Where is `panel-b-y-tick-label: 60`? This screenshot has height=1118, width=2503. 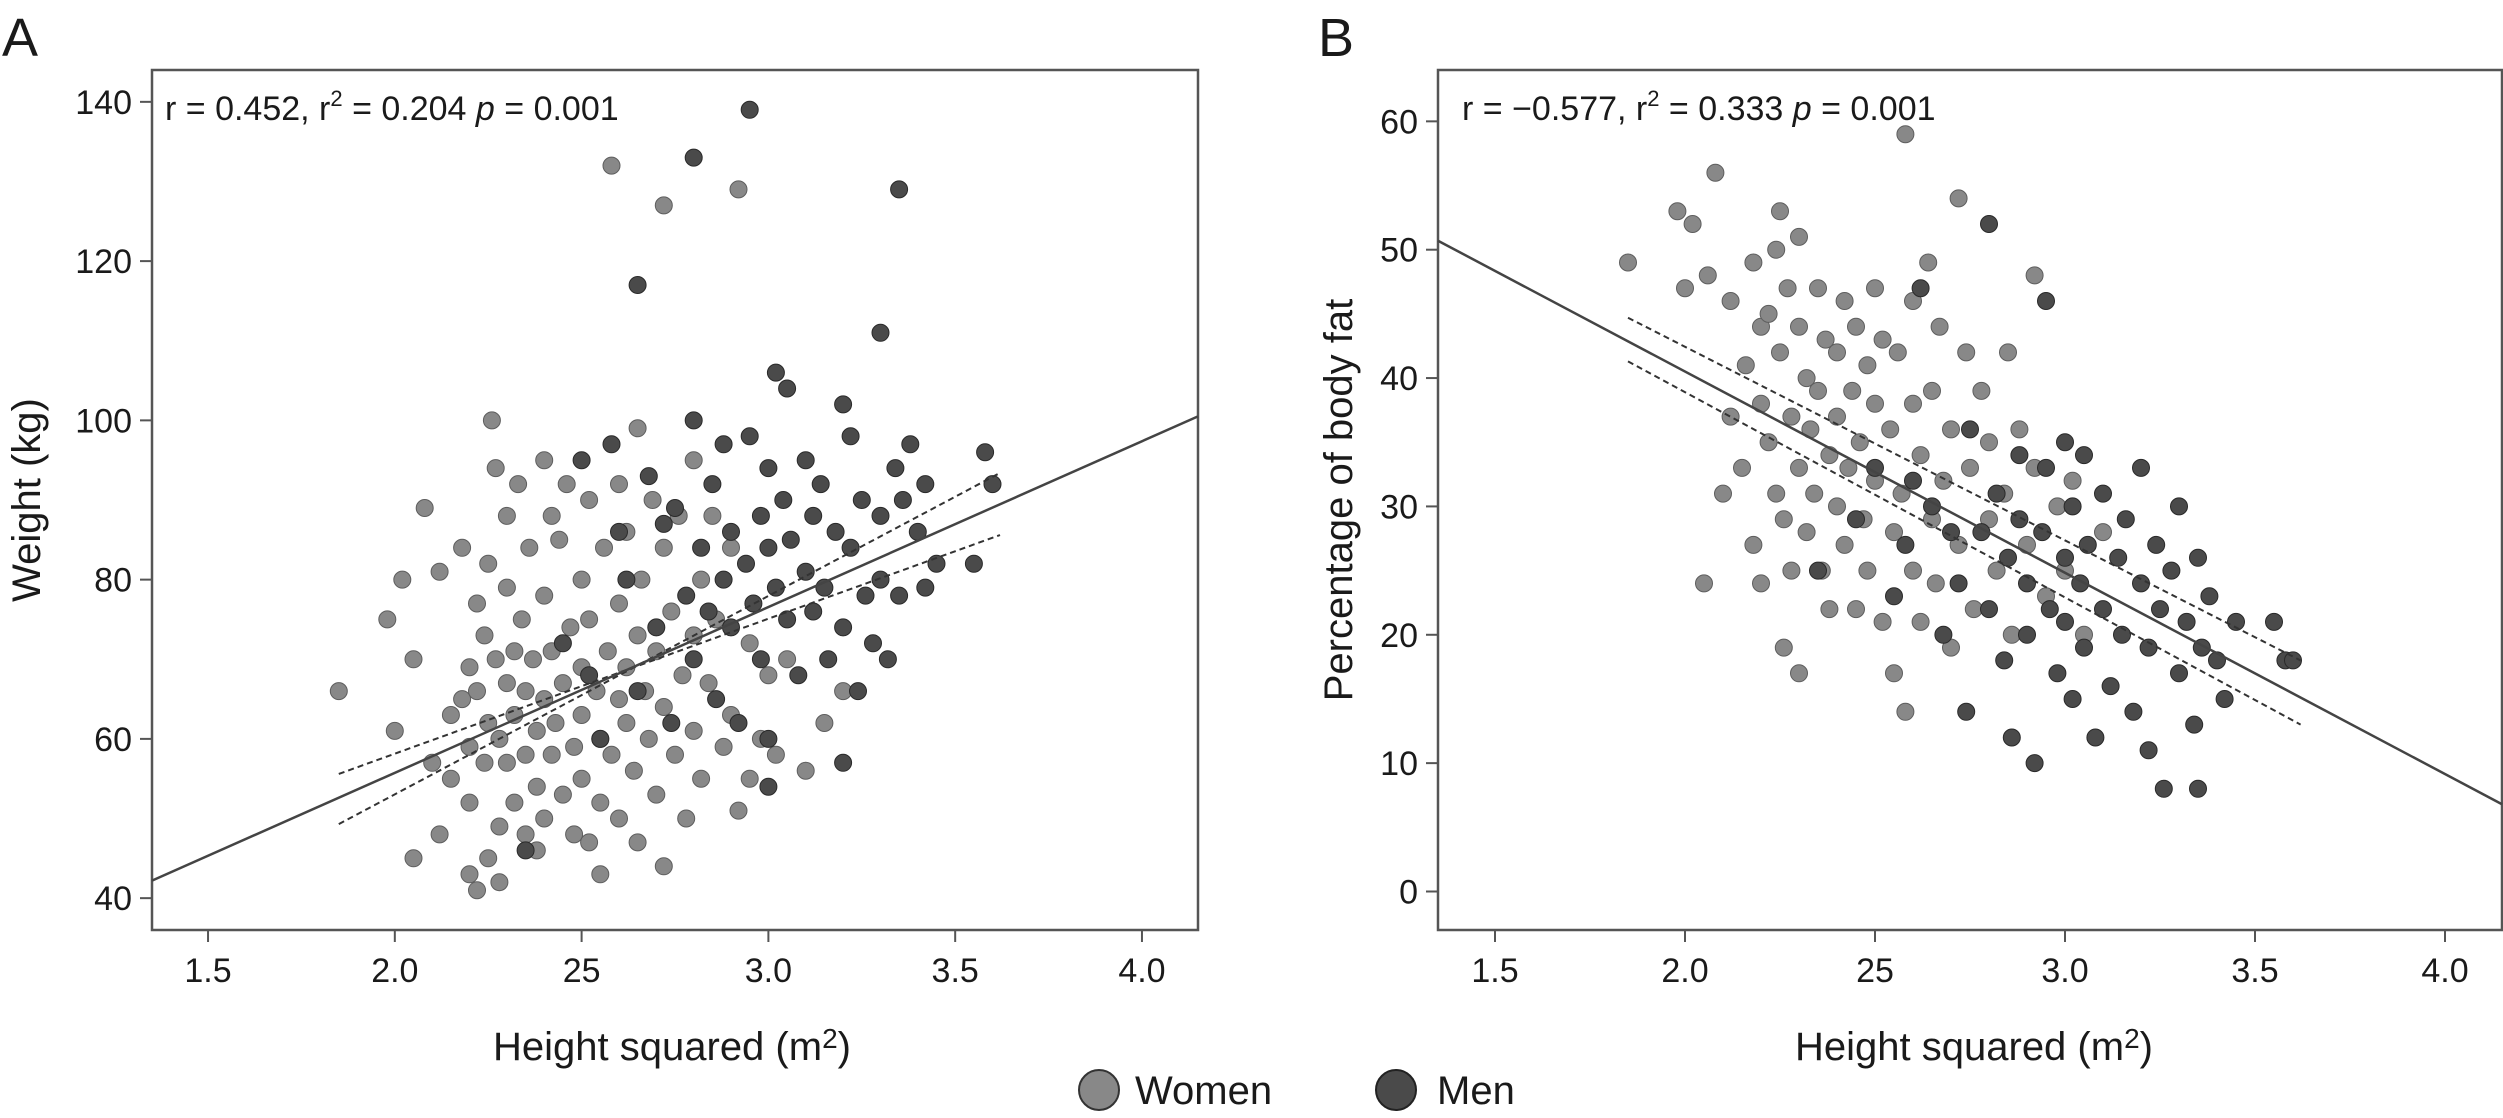
panel-b-y-tick-label: 60 is located at coordinates (1399, 122).